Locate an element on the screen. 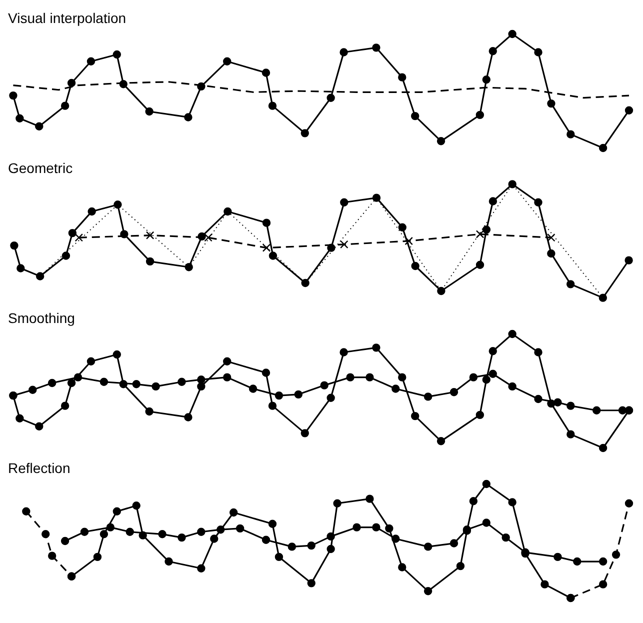 The height and width of the screenshot is (623, 643). chart-title: Reflection is located at coordinates (40, 468).